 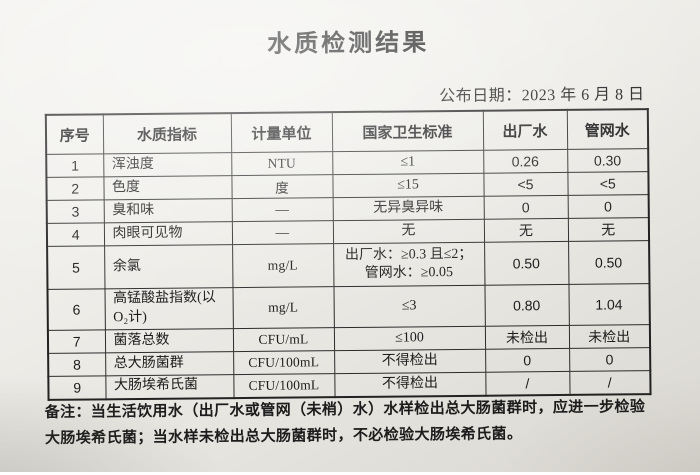 I want to click on cell-serial: 5, so click(x=76, y=267).